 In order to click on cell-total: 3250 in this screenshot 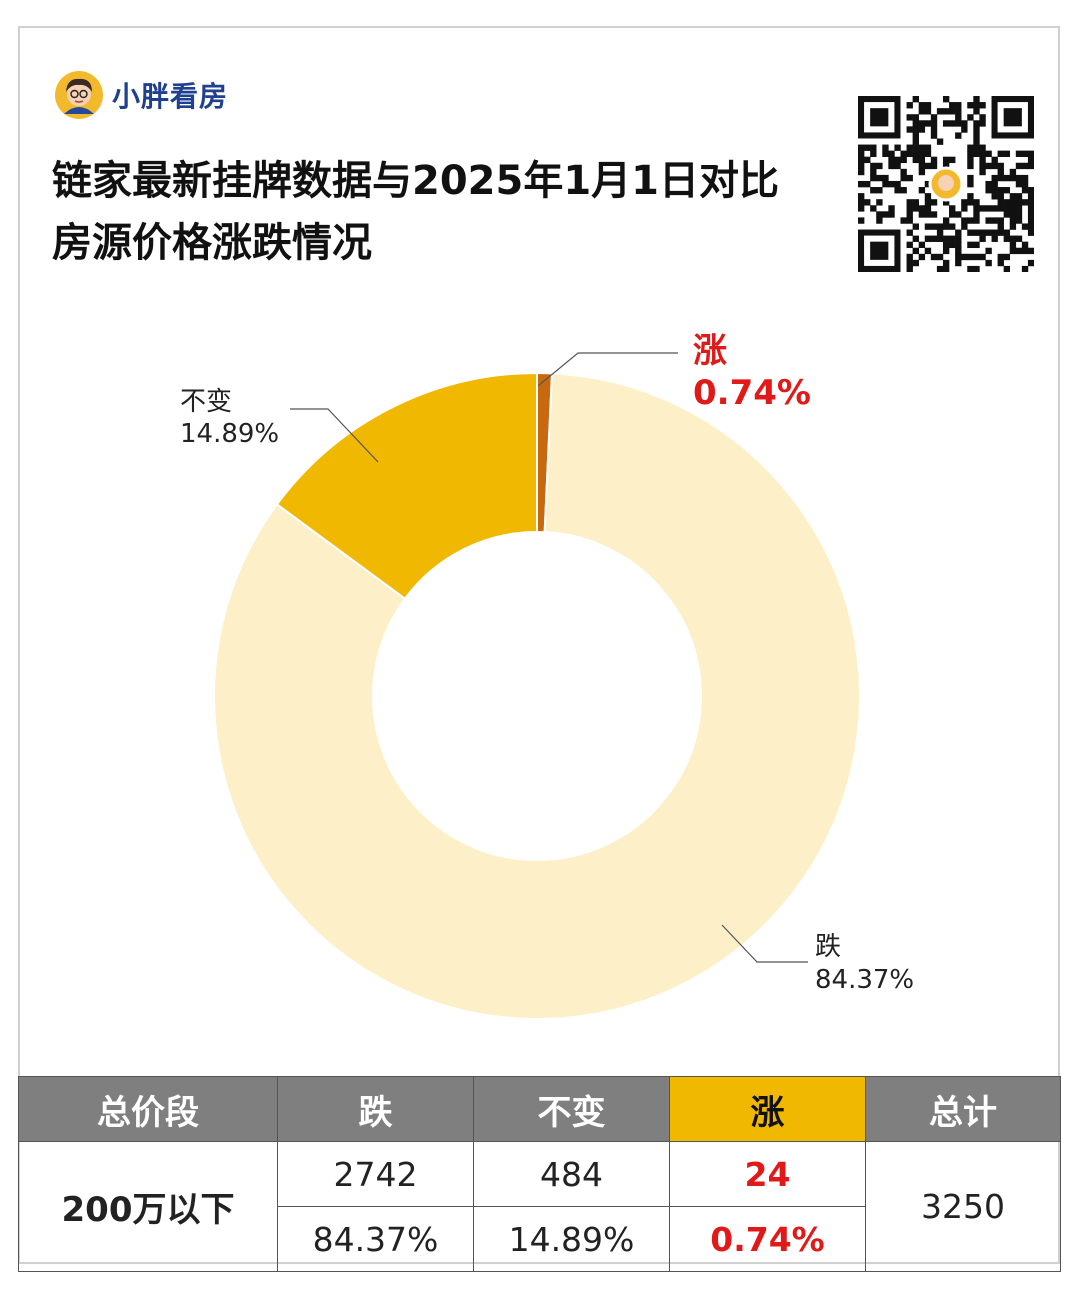, I will do `click(963, 1206)`.